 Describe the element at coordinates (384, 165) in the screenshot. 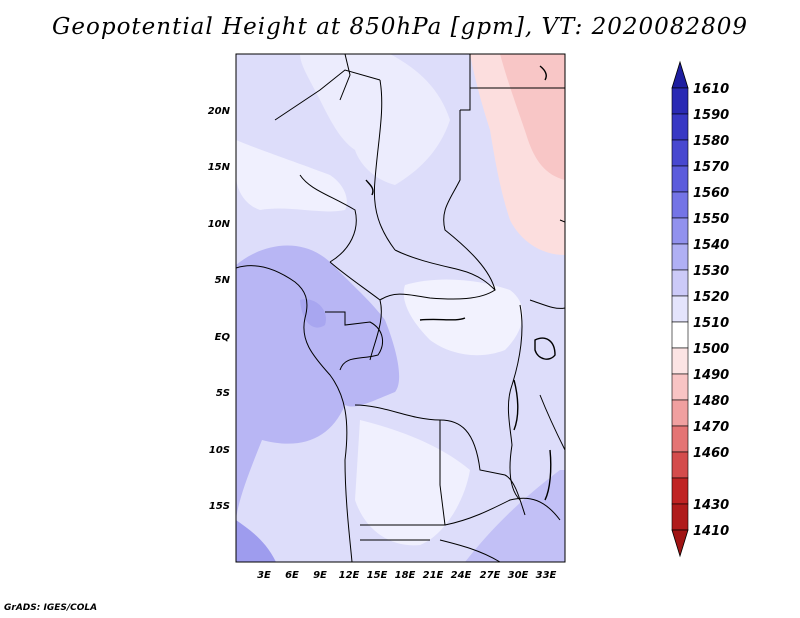

I see `border-chad-sudan` at that location.